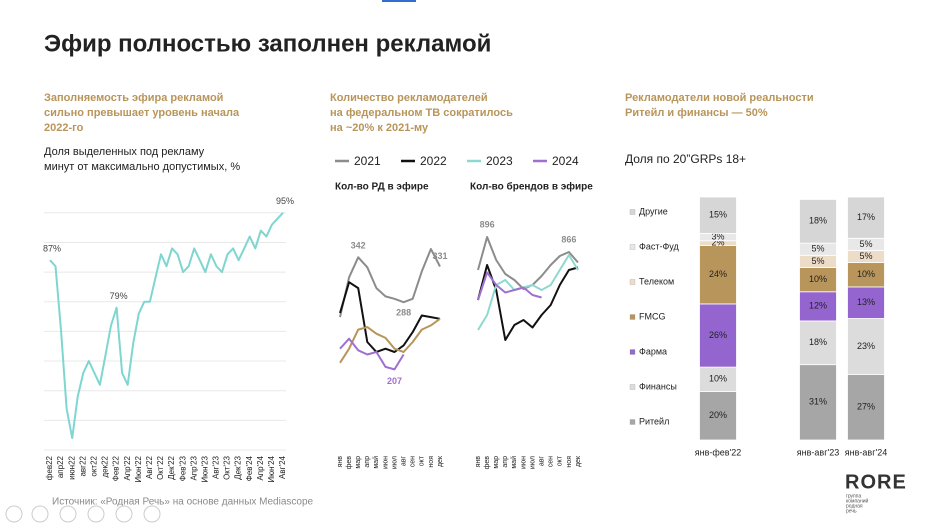 The width and height of the screenshot is (941, 529). Describe the element at coordinates (499, 161) in the screenshot. I see `legend-label: 2023` at that location.